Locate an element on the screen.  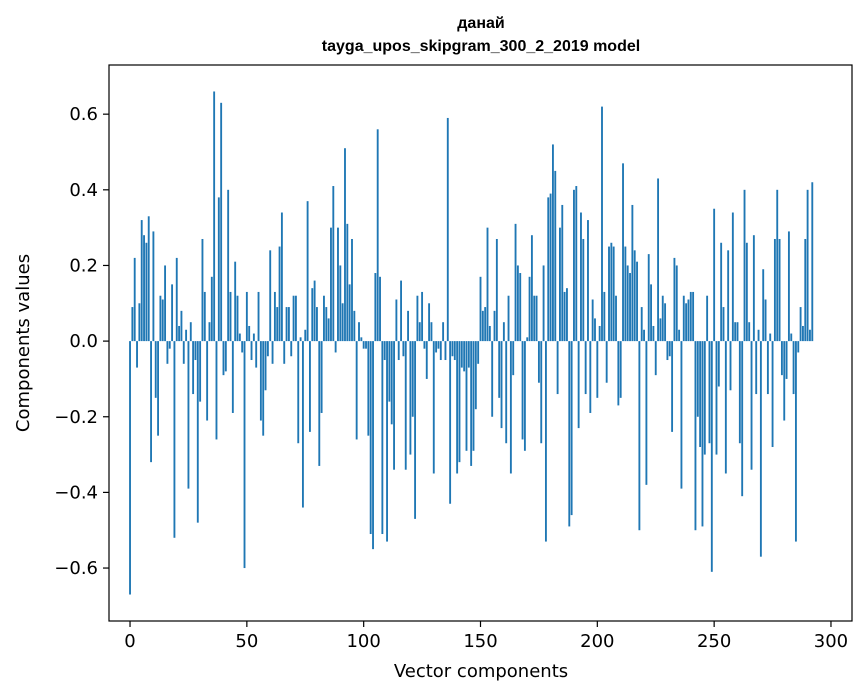
y-tick-label: 0.4 is located at coordinates (83, 190).